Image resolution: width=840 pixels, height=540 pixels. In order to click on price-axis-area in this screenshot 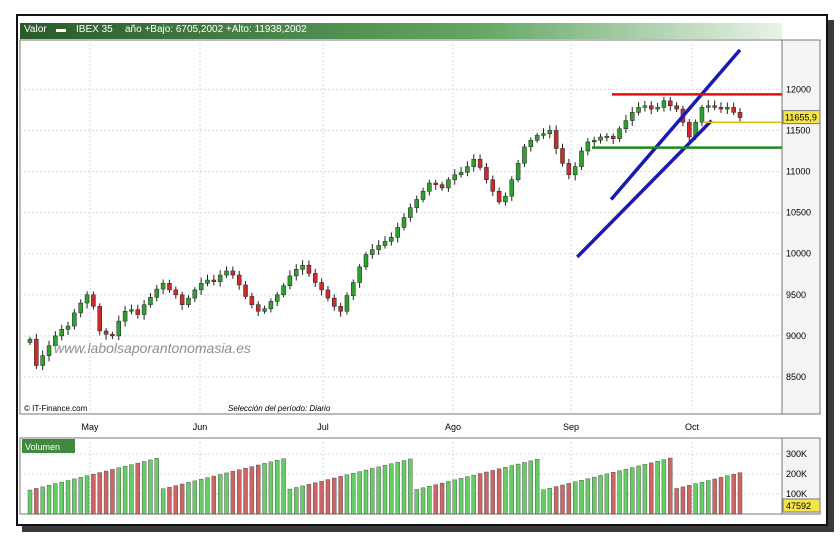, I will do `click(801, 227)`.